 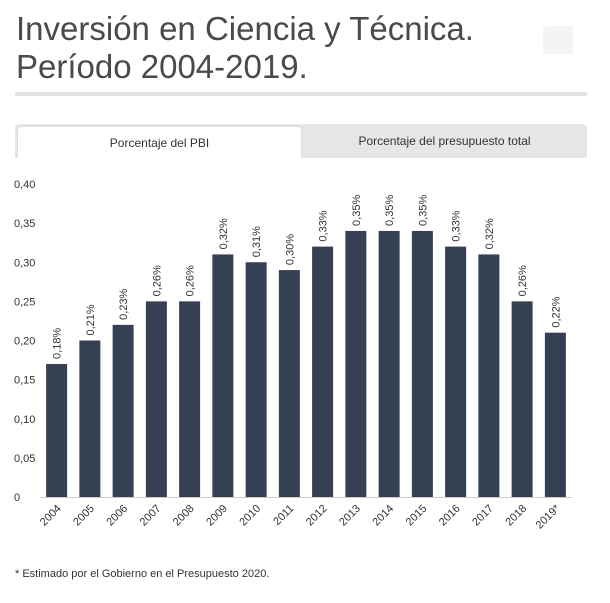 I want to click on x-tick-label: 2017, so click(x=483, y=516).